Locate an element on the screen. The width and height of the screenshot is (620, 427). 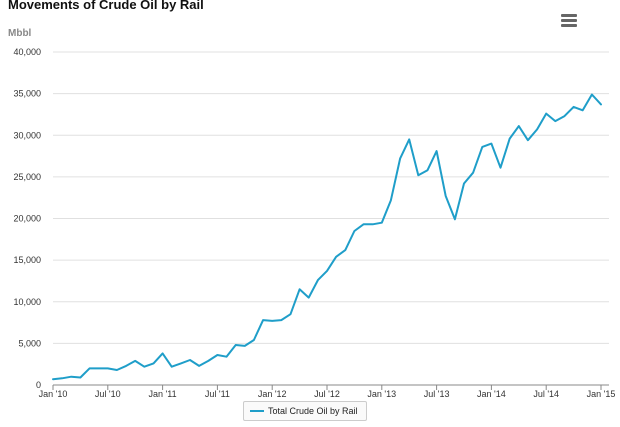
x-tick-label: Jul '14 is located at coordinates (546, 394).